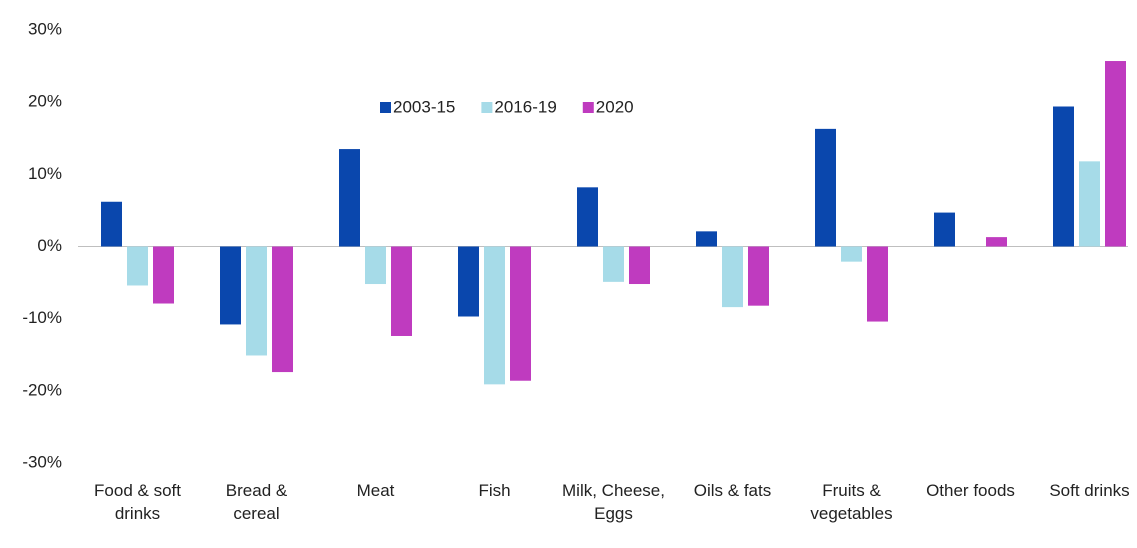 This screenshot has height=548, width=1137. What do you see at coordinates (525, 106) in the screenshot?
I see `legend-label: 2016-19` at bounding box center [525, 106].